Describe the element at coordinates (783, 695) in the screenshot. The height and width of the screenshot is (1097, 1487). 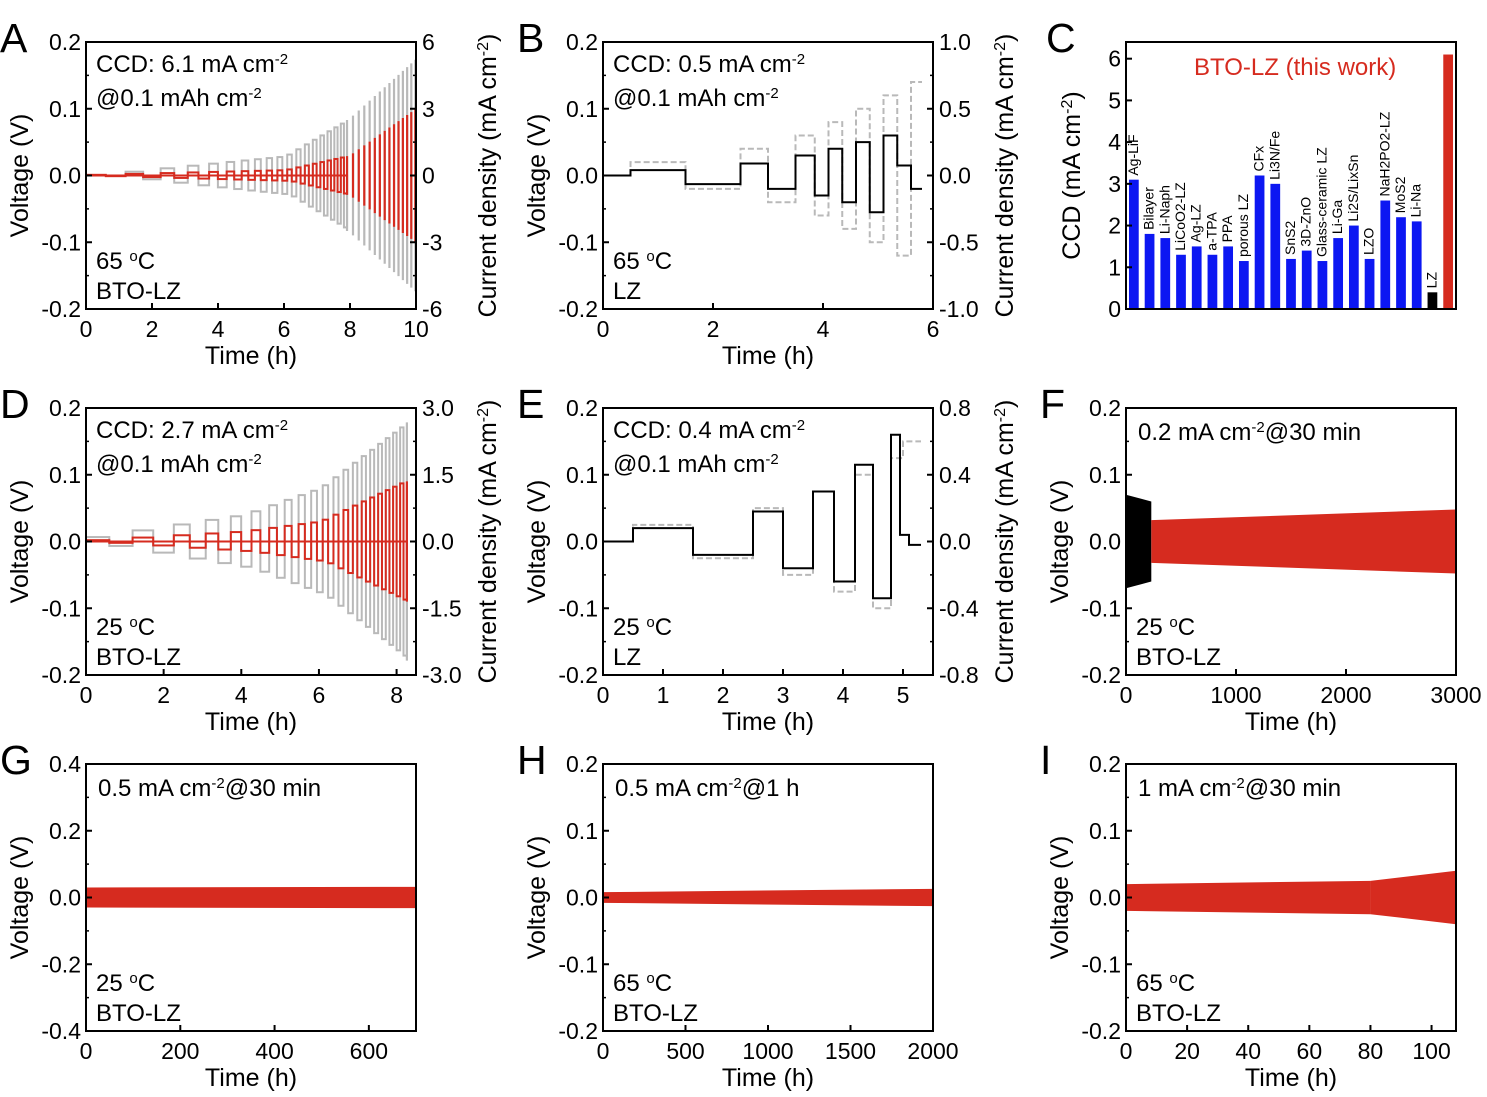
I see `x-tick-label: 3` at that location.